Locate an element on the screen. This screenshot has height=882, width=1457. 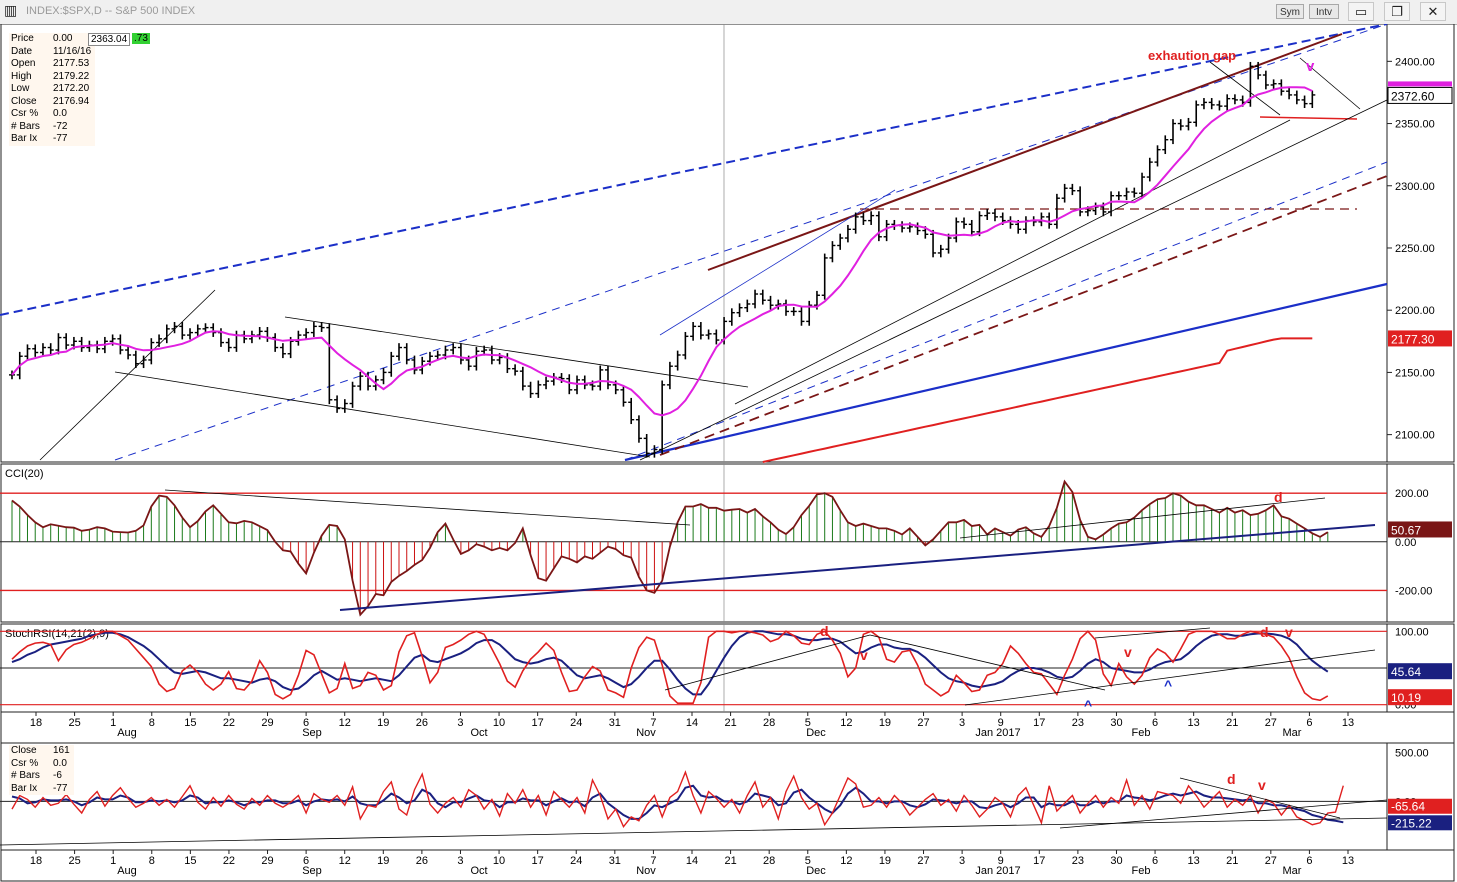
month-label: Dec is located at coordinates (816, 733).